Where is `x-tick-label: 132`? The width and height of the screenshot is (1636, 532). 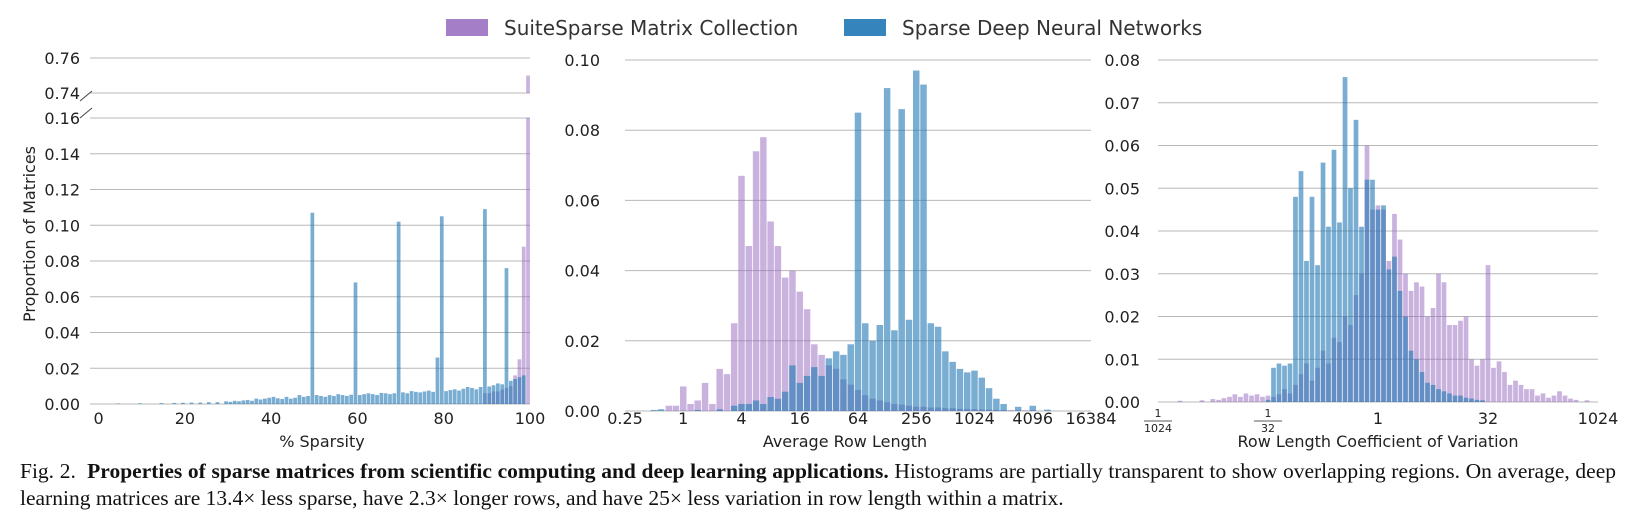
x-tick-label: 132 is located at coordinates (1267, 421).